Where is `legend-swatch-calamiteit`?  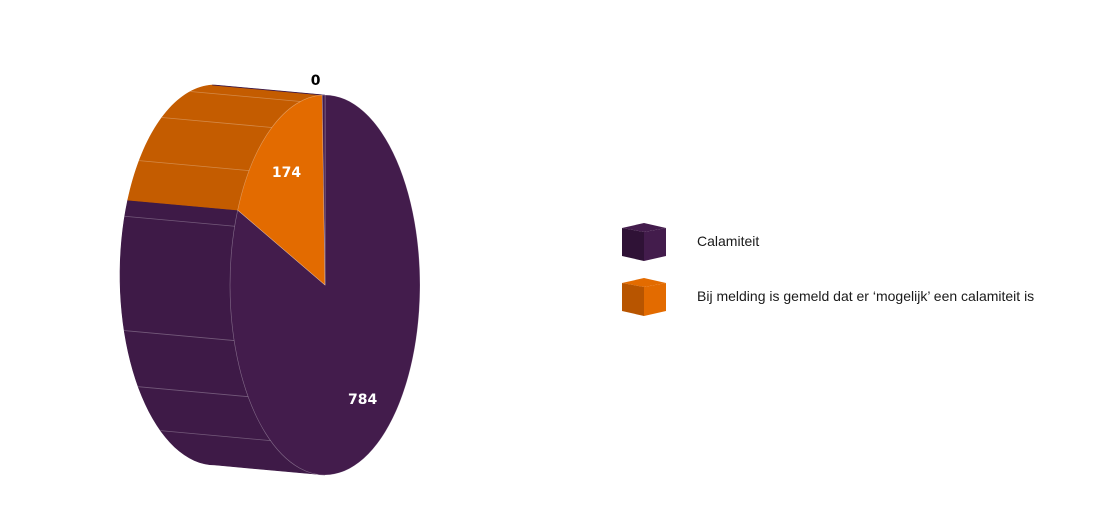 legend-swatch-calamiteit is located at coordinates (644, 242).